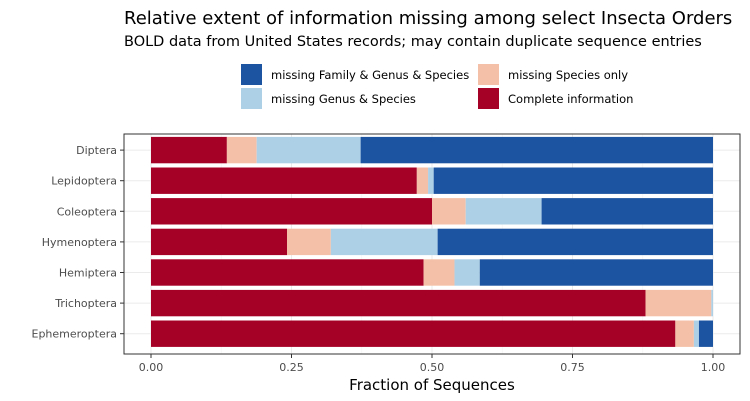 This screenshot has width=750, height=401. What do you see at coordinates (536, 150) in the screenshot?
I see `bar-diptera-missing-family-genus-species` at bounding box center [536, 150].